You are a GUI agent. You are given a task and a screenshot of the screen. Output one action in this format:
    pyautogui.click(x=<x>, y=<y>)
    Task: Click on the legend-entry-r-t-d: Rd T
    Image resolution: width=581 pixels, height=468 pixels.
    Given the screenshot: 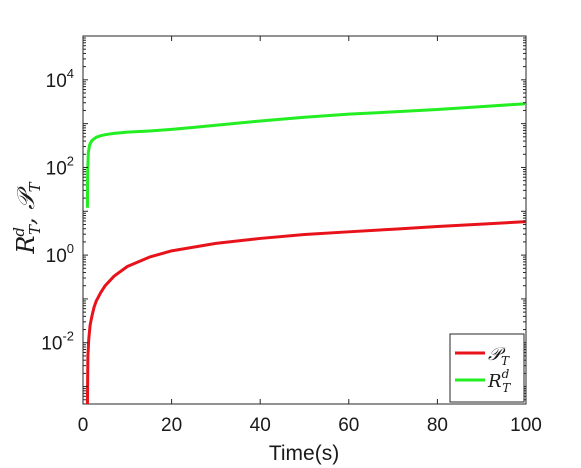 What is the action you would take?
    pyautogui.click(x=499, y=381)
    